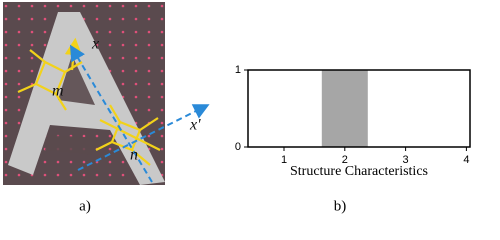 This screenshot has height=240, width=500. What do you see at coordinates (466, 160) in the screenshot?
I see `x-tick-label: 4` at bounding box center [466, 160].